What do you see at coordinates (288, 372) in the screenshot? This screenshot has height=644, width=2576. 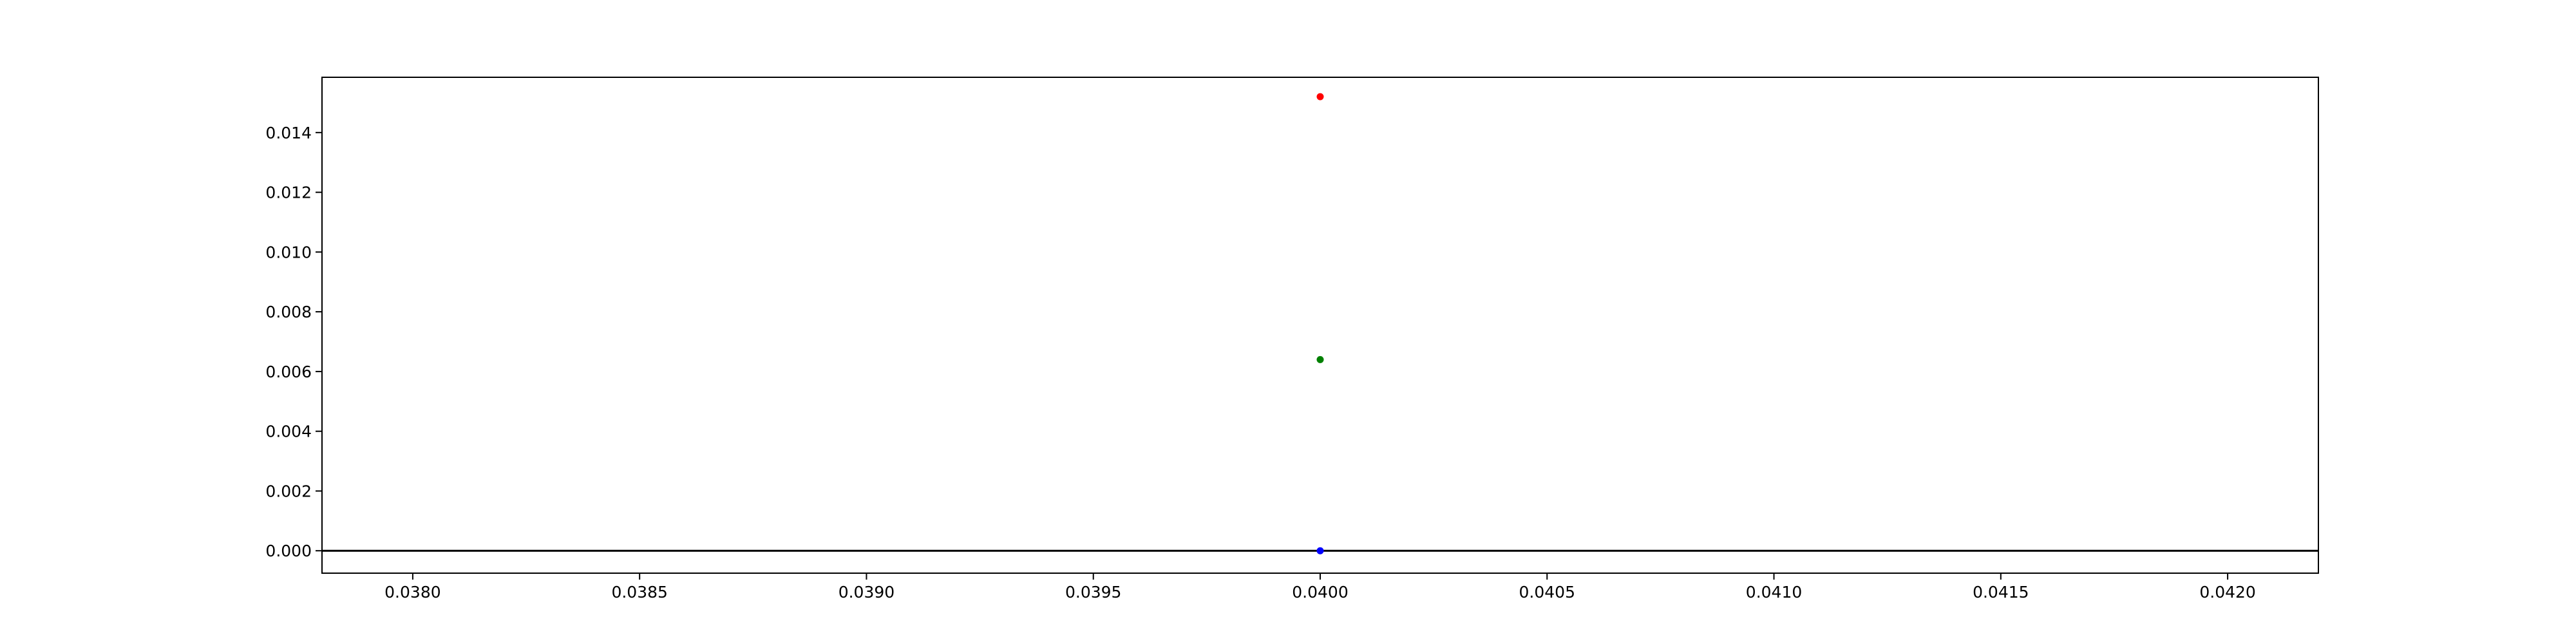 I see `y-tick-label: 0.006` at bounding box center [288, 372].